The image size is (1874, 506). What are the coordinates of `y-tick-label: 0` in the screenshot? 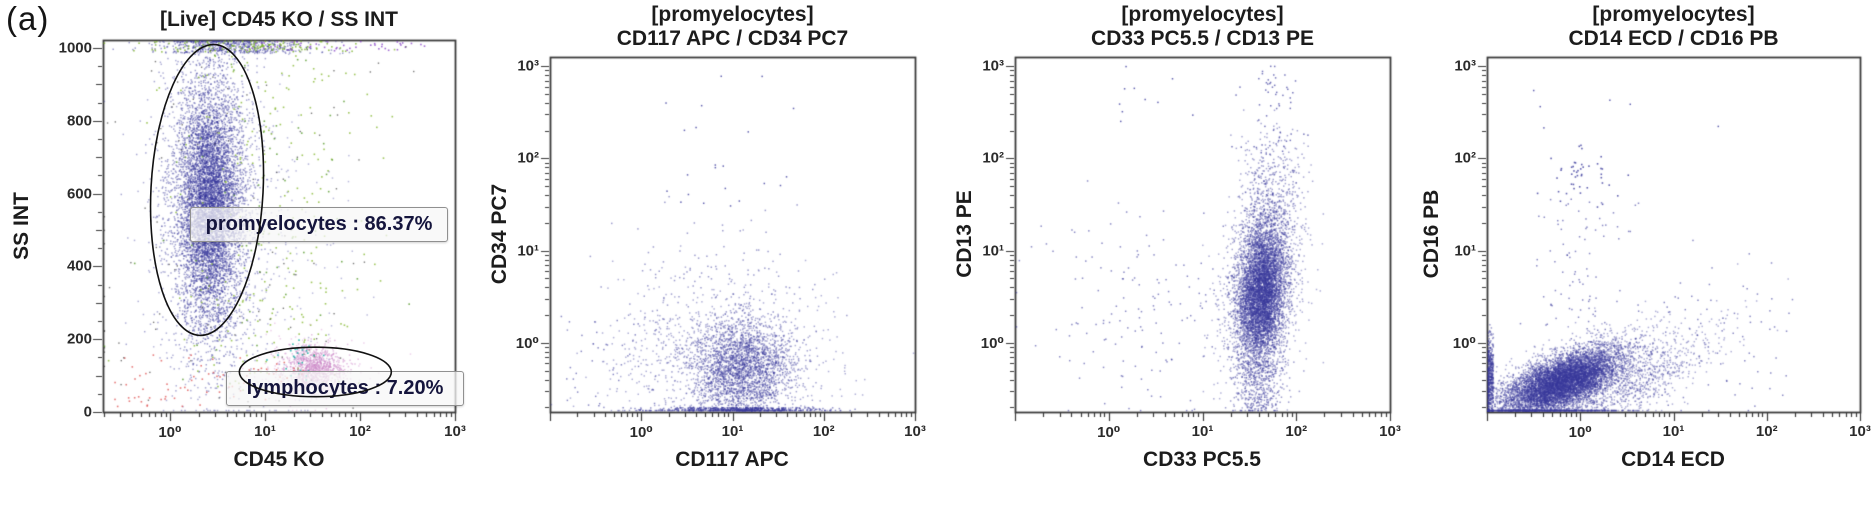 It's located at (87, 412).